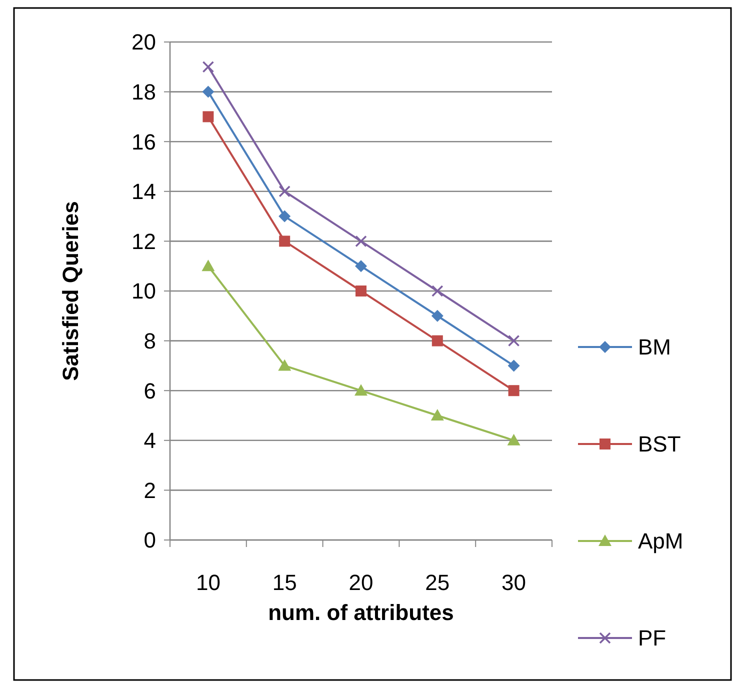 Image resolution: width=744 pixels, height=692 pixels. I want to click on x-tick-label: 25, so click(437, 582).